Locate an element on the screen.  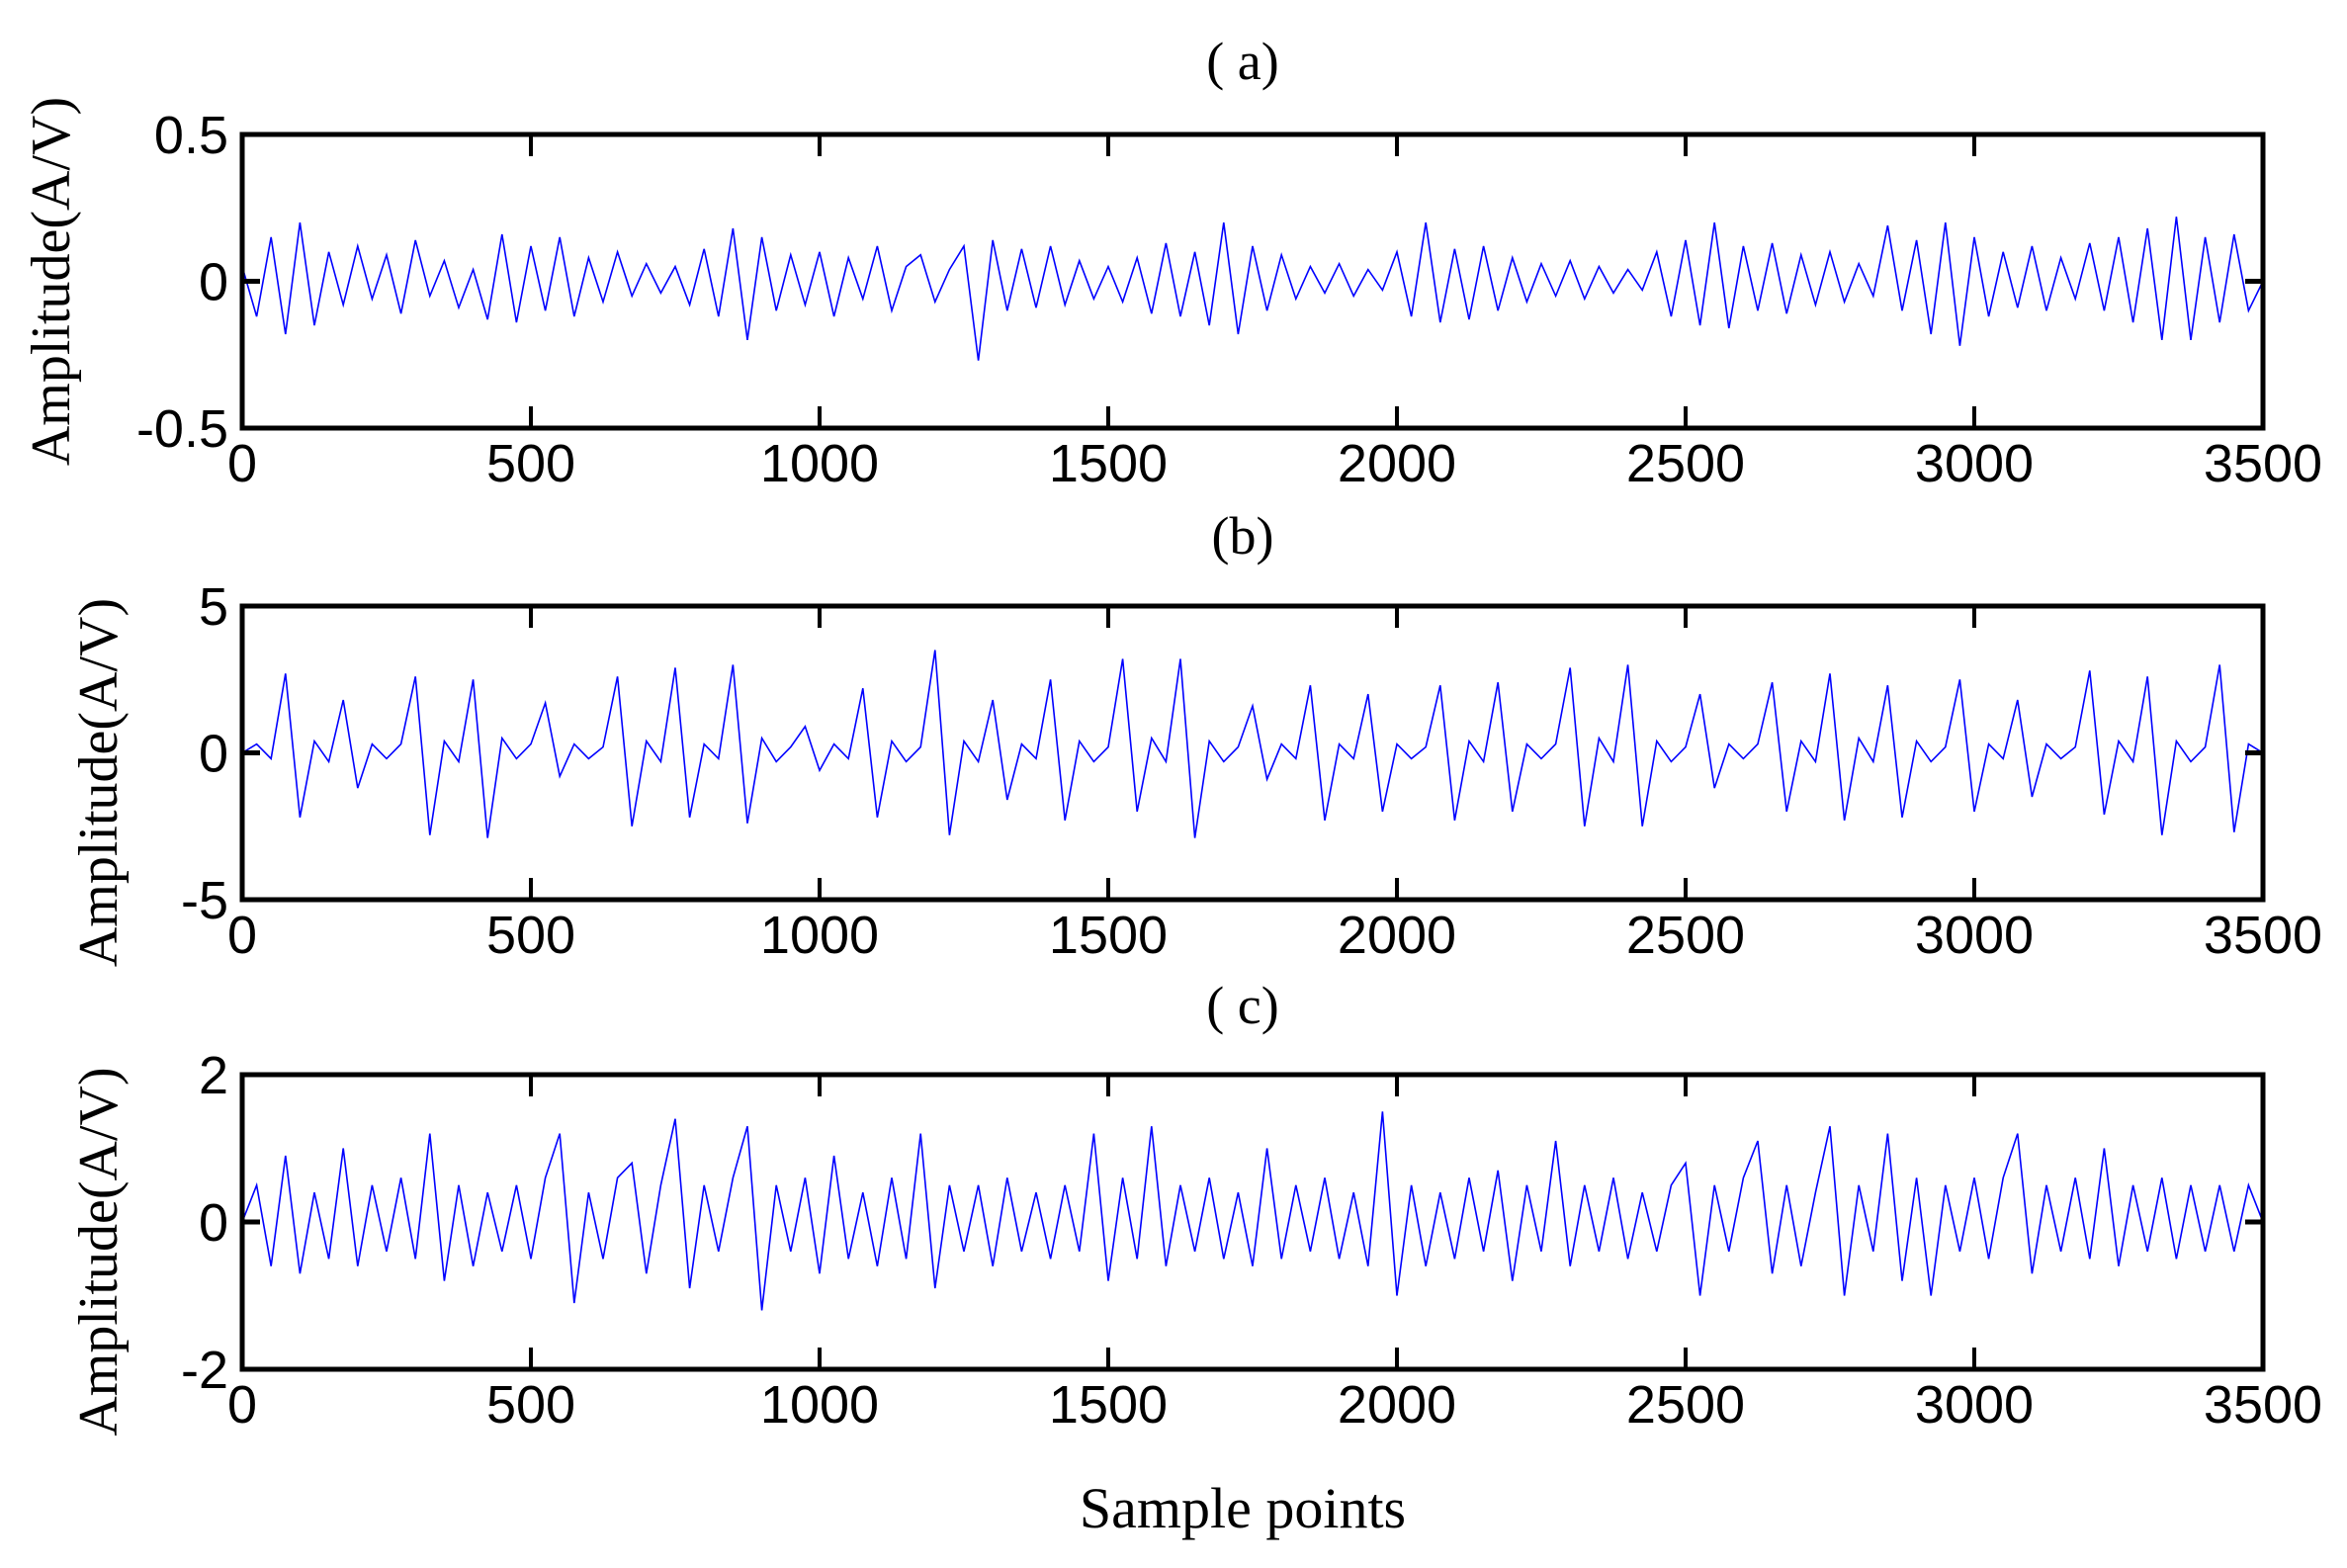
y-tick-label: 2 is located at coordinates (213, 1075).